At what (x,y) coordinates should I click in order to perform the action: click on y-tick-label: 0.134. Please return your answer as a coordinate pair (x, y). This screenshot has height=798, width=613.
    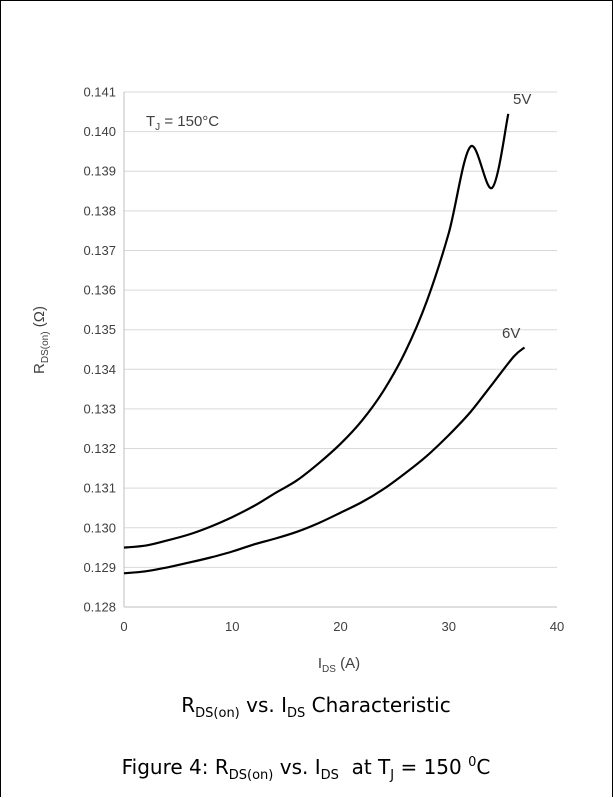
    Looking at the image, I should click on (99, 369).